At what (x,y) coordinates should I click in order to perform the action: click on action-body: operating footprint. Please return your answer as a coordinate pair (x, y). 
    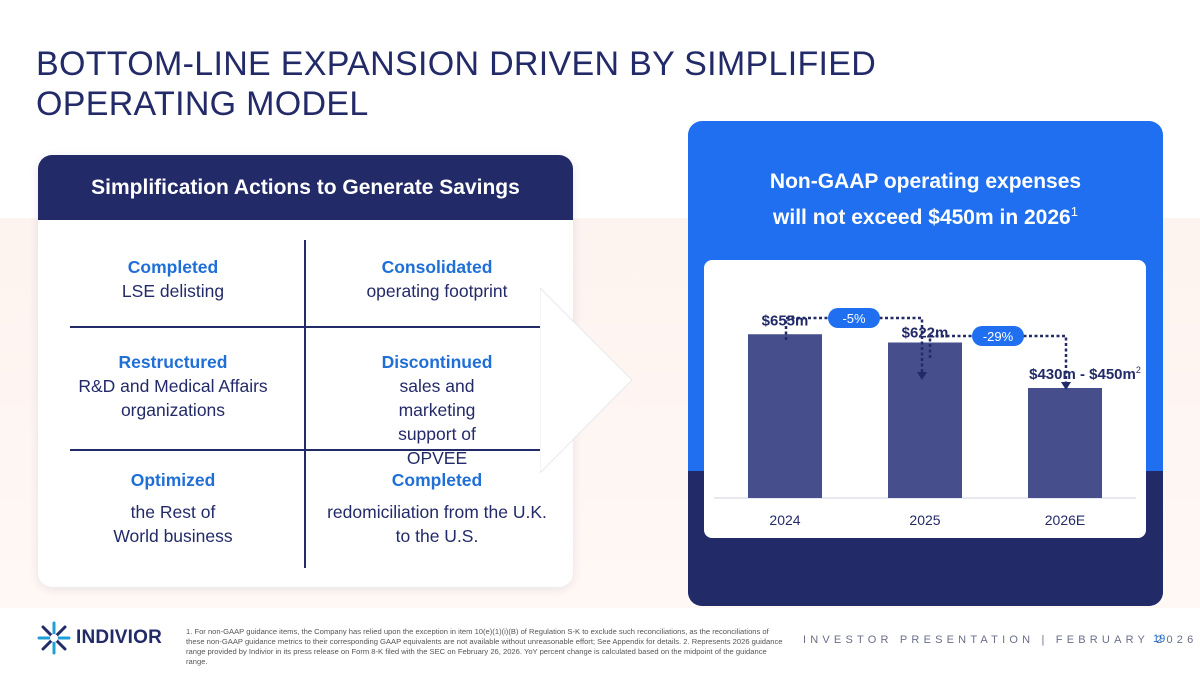
    Looking at the image, I should click on (437, 291).